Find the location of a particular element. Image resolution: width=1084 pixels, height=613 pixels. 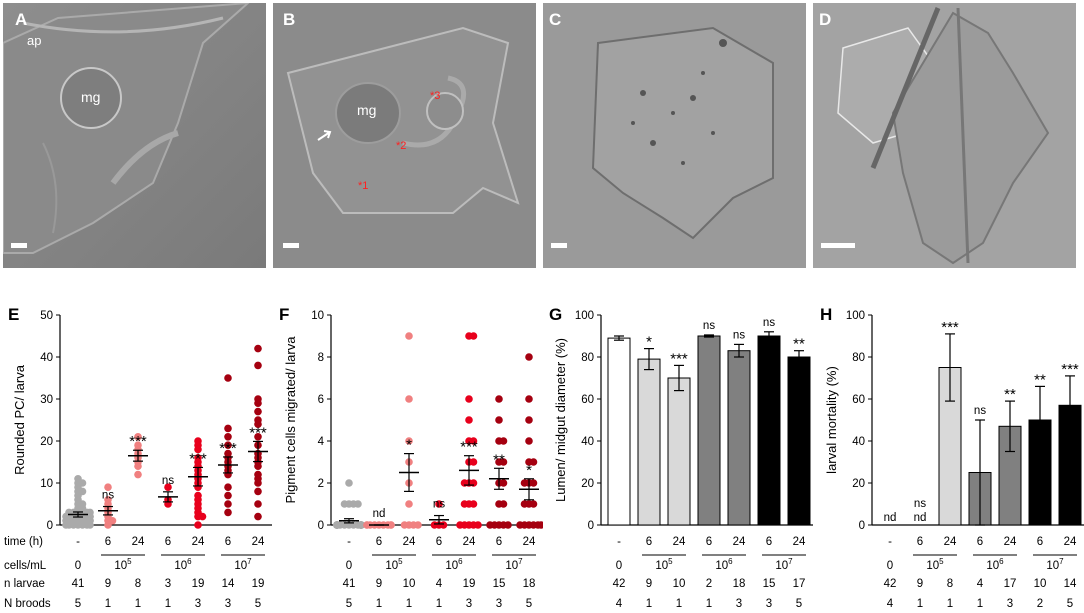

time-value: - is located at coordinates (78, 542).